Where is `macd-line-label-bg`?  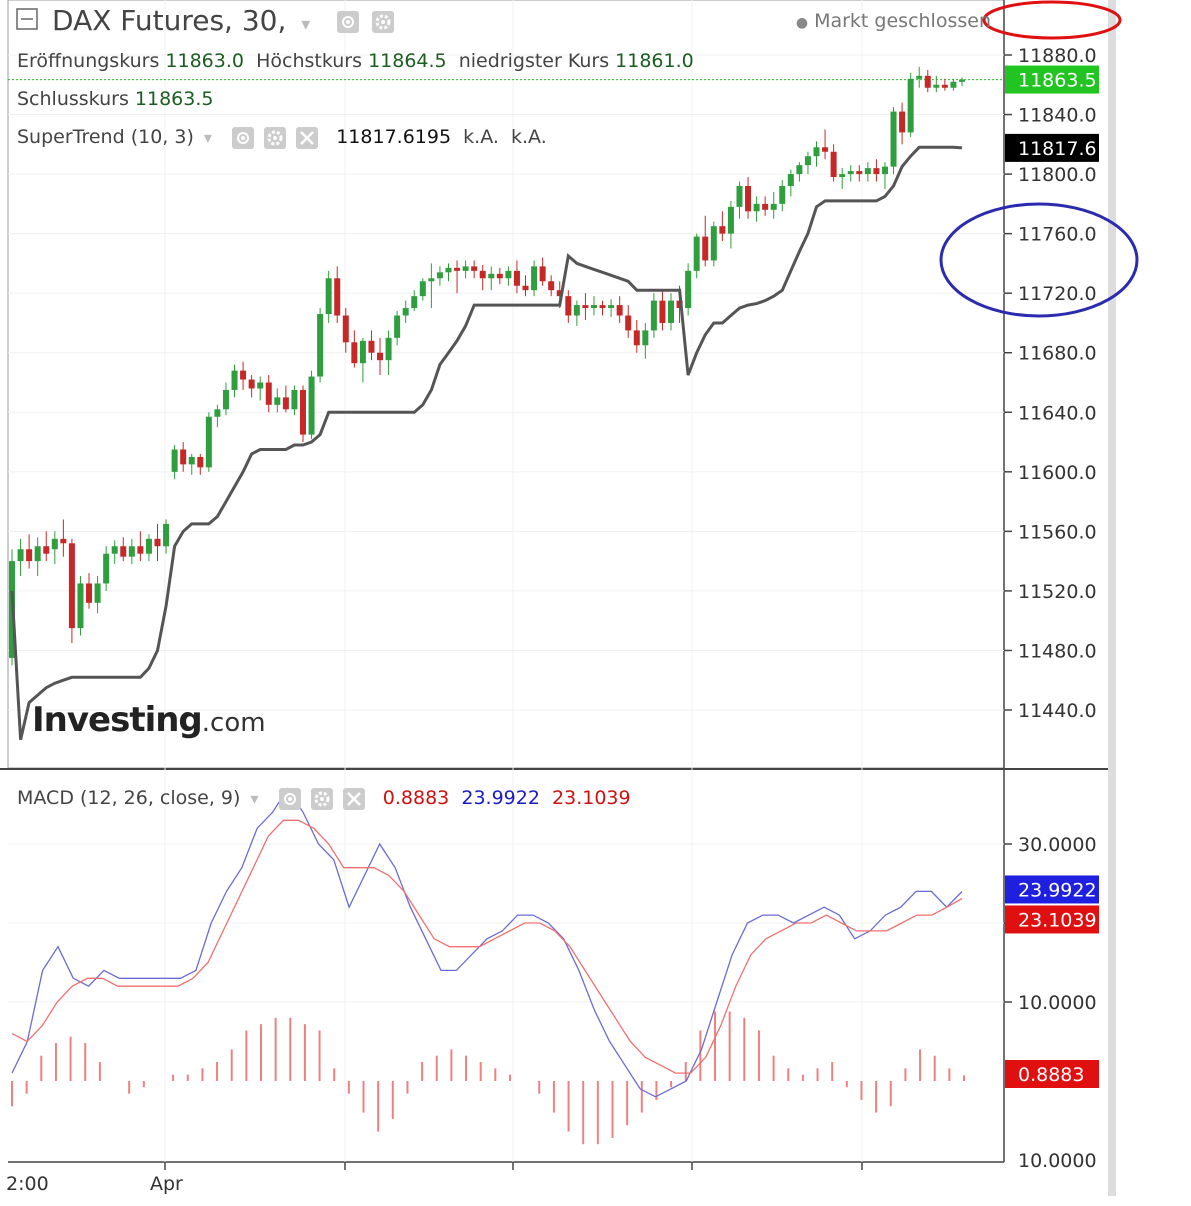 macd-line-label-bg is located at coordinates (1052, 889).